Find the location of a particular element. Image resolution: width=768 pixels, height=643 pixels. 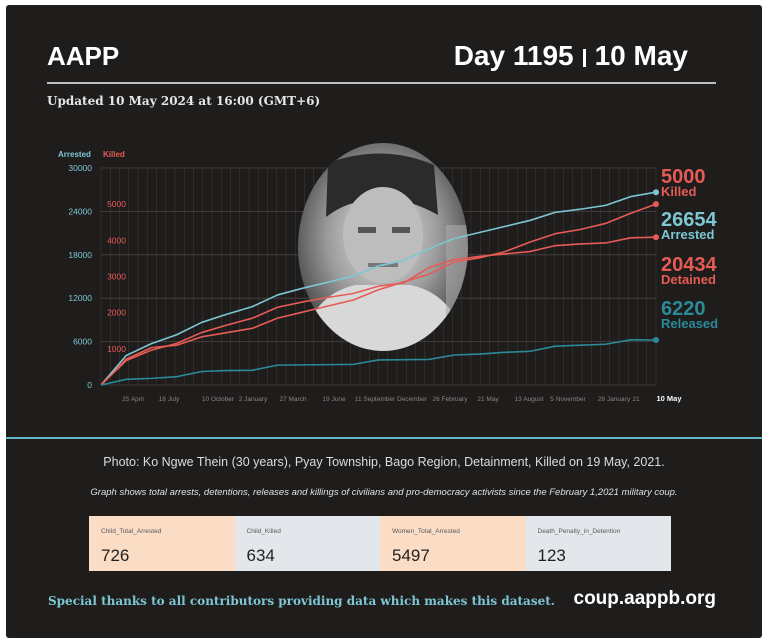

series-name-label: Killed is located at coordinates (678, 191).